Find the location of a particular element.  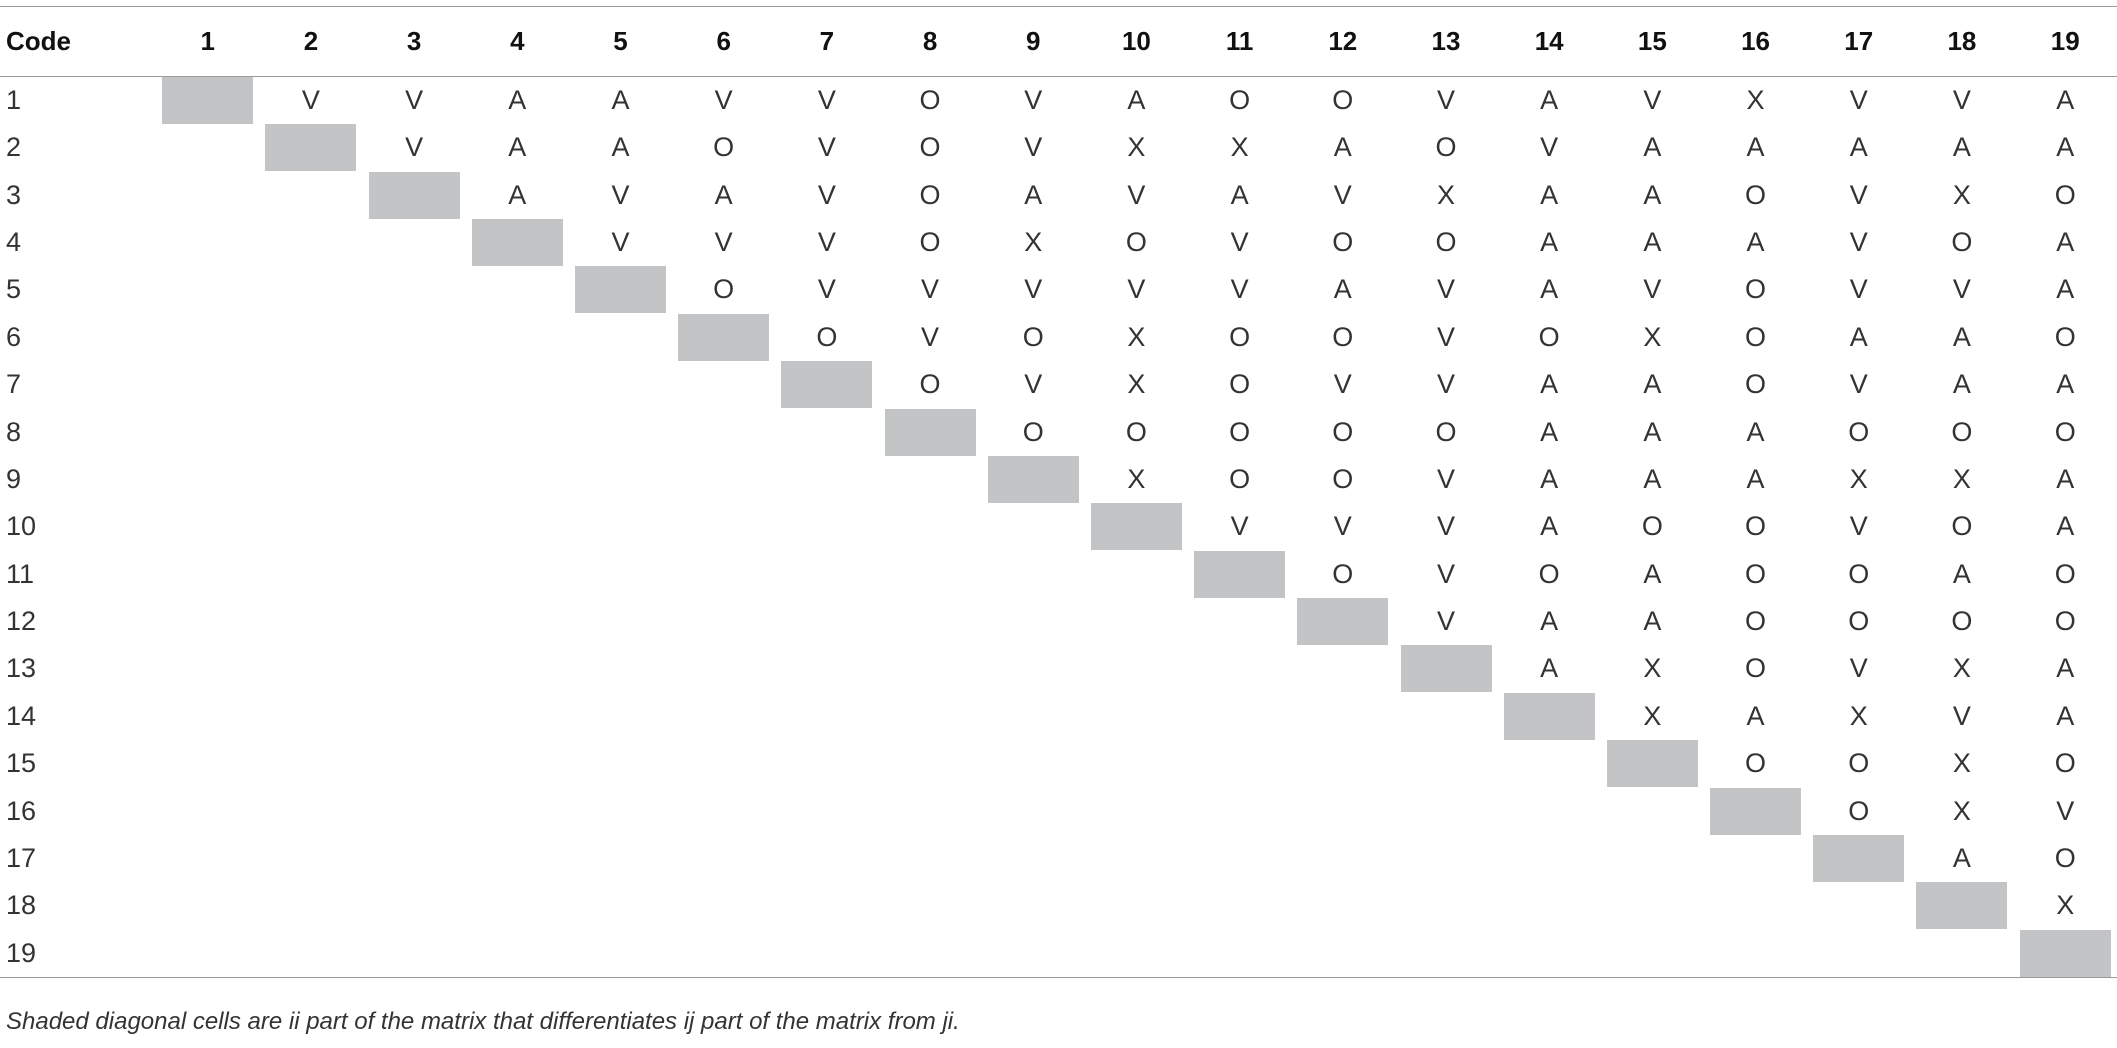

row-code: 14 is located at coordinates (21, 715).